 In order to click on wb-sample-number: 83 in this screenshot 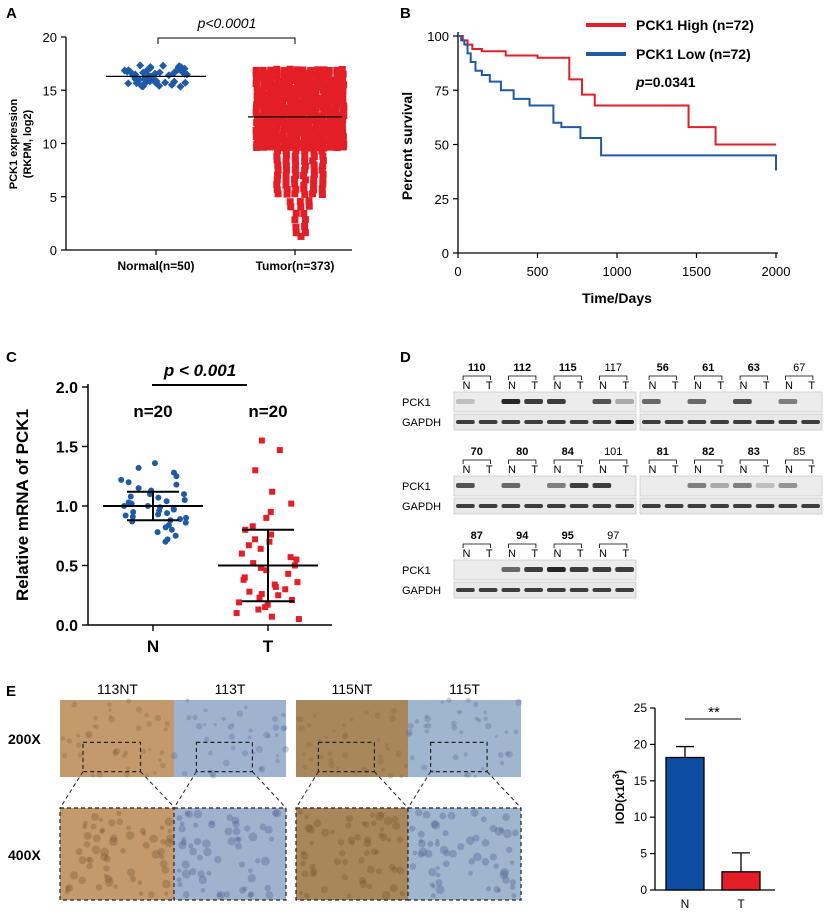, I will do `click(754, 452)`.